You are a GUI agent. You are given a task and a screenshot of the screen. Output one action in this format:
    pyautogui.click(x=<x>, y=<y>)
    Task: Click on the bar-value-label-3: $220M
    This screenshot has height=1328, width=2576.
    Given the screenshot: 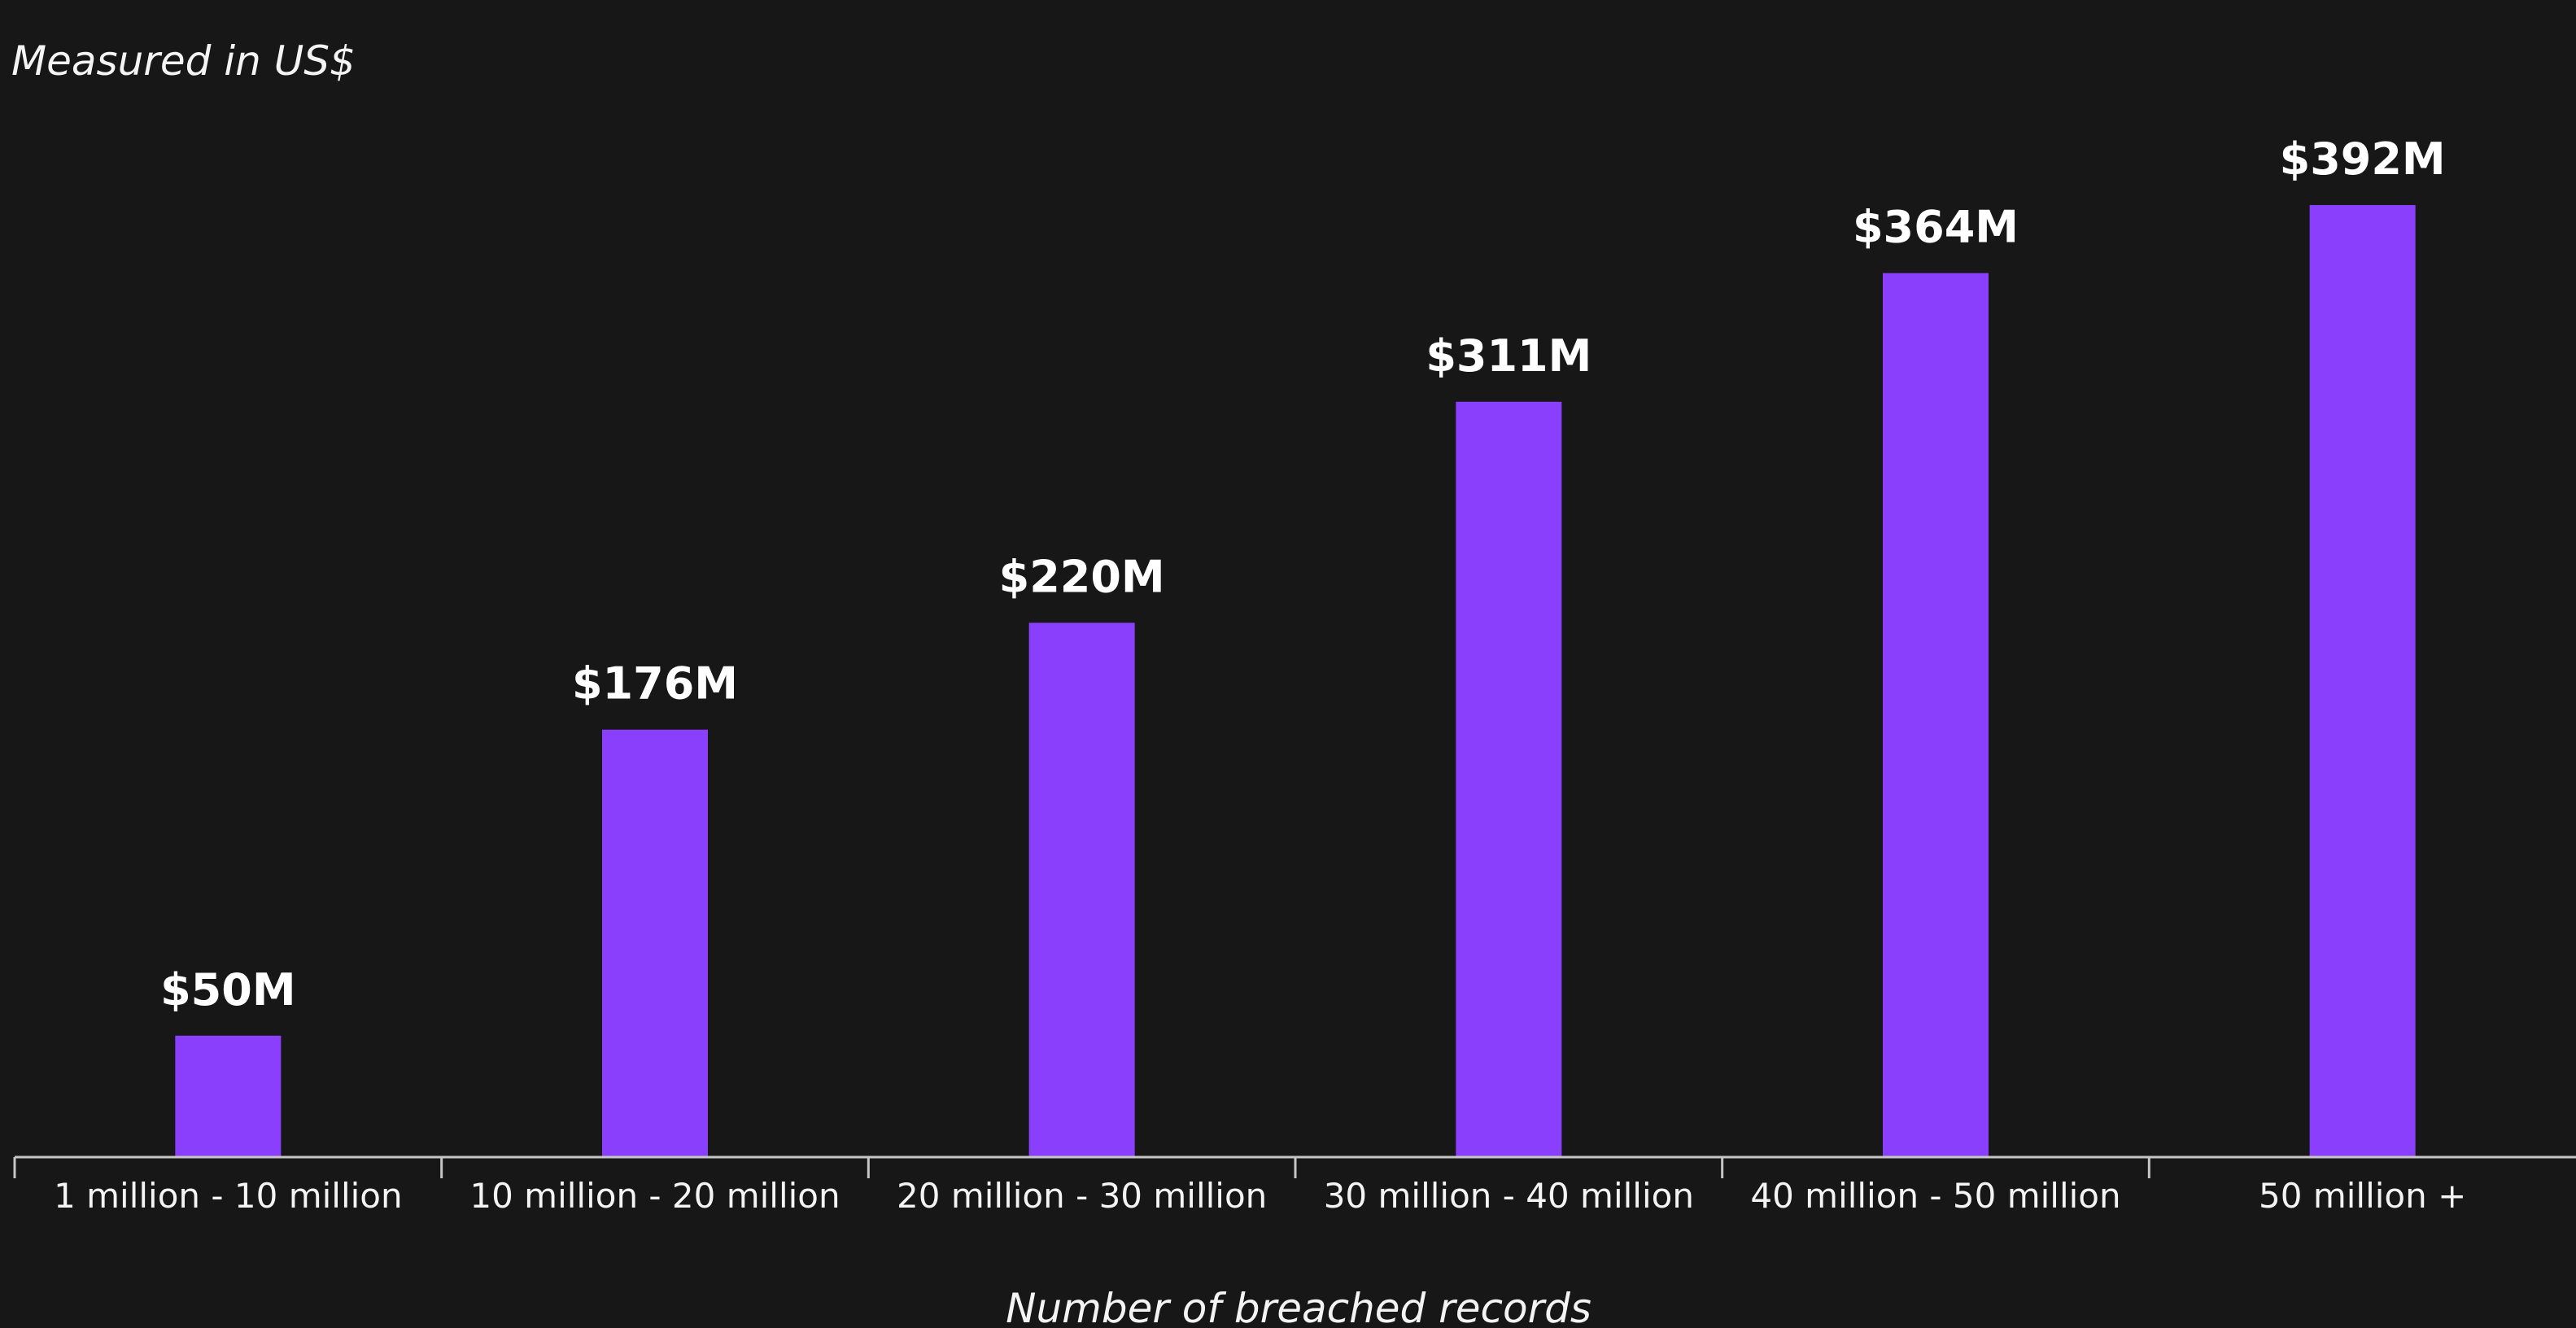 What is the action you would take?
    pyautogui.click(x=1082, y=576)
    